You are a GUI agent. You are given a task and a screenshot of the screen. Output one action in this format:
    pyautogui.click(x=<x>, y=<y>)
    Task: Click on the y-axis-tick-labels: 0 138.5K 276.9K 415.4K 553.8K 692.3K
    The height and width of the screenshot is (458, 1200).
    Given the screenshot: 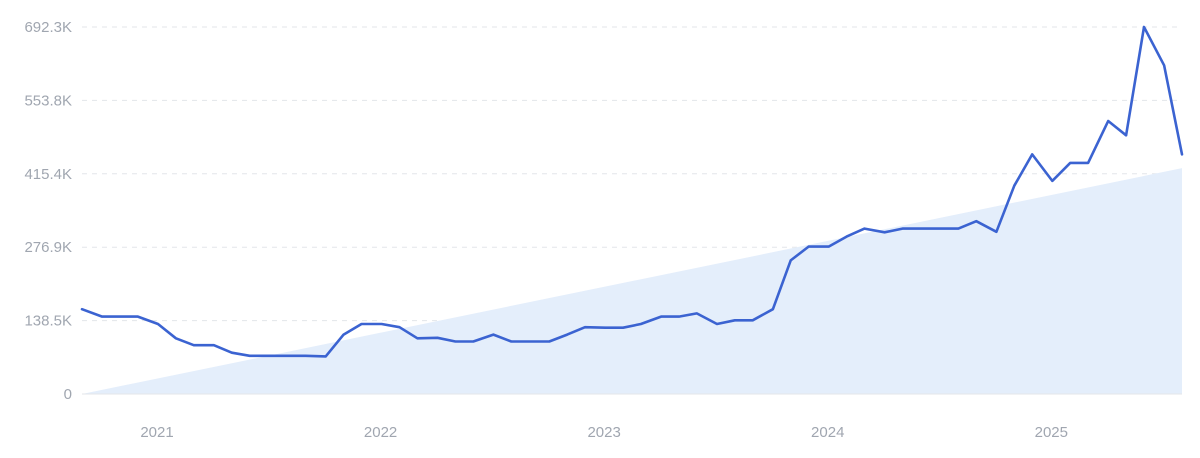 What is the action you would take?
    pyautogui.click(x=48, y=211)
    